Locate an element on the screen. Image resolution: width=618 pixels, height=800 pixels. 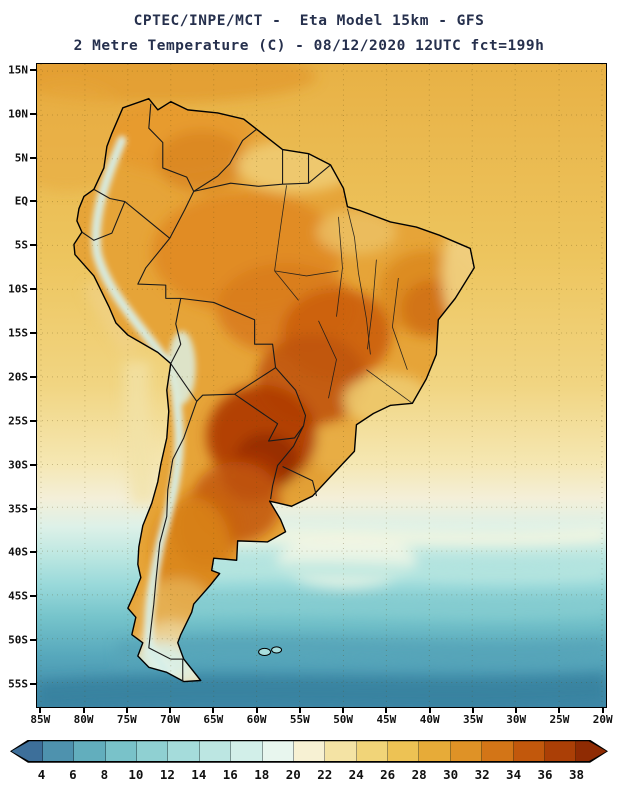
lat-tick-label: 5N is located at coordinates (21, 158).